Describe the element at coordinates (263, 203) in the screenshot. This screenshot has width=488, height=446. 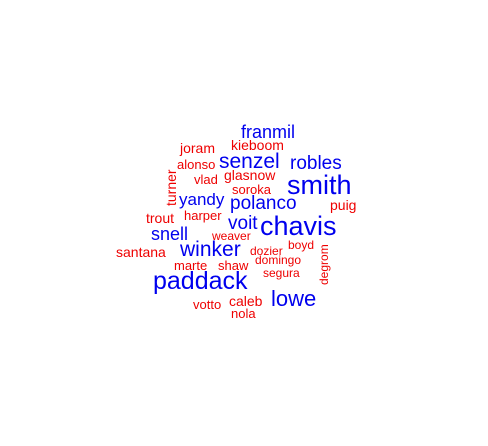
I see `word-polanco: polanco` at that location.